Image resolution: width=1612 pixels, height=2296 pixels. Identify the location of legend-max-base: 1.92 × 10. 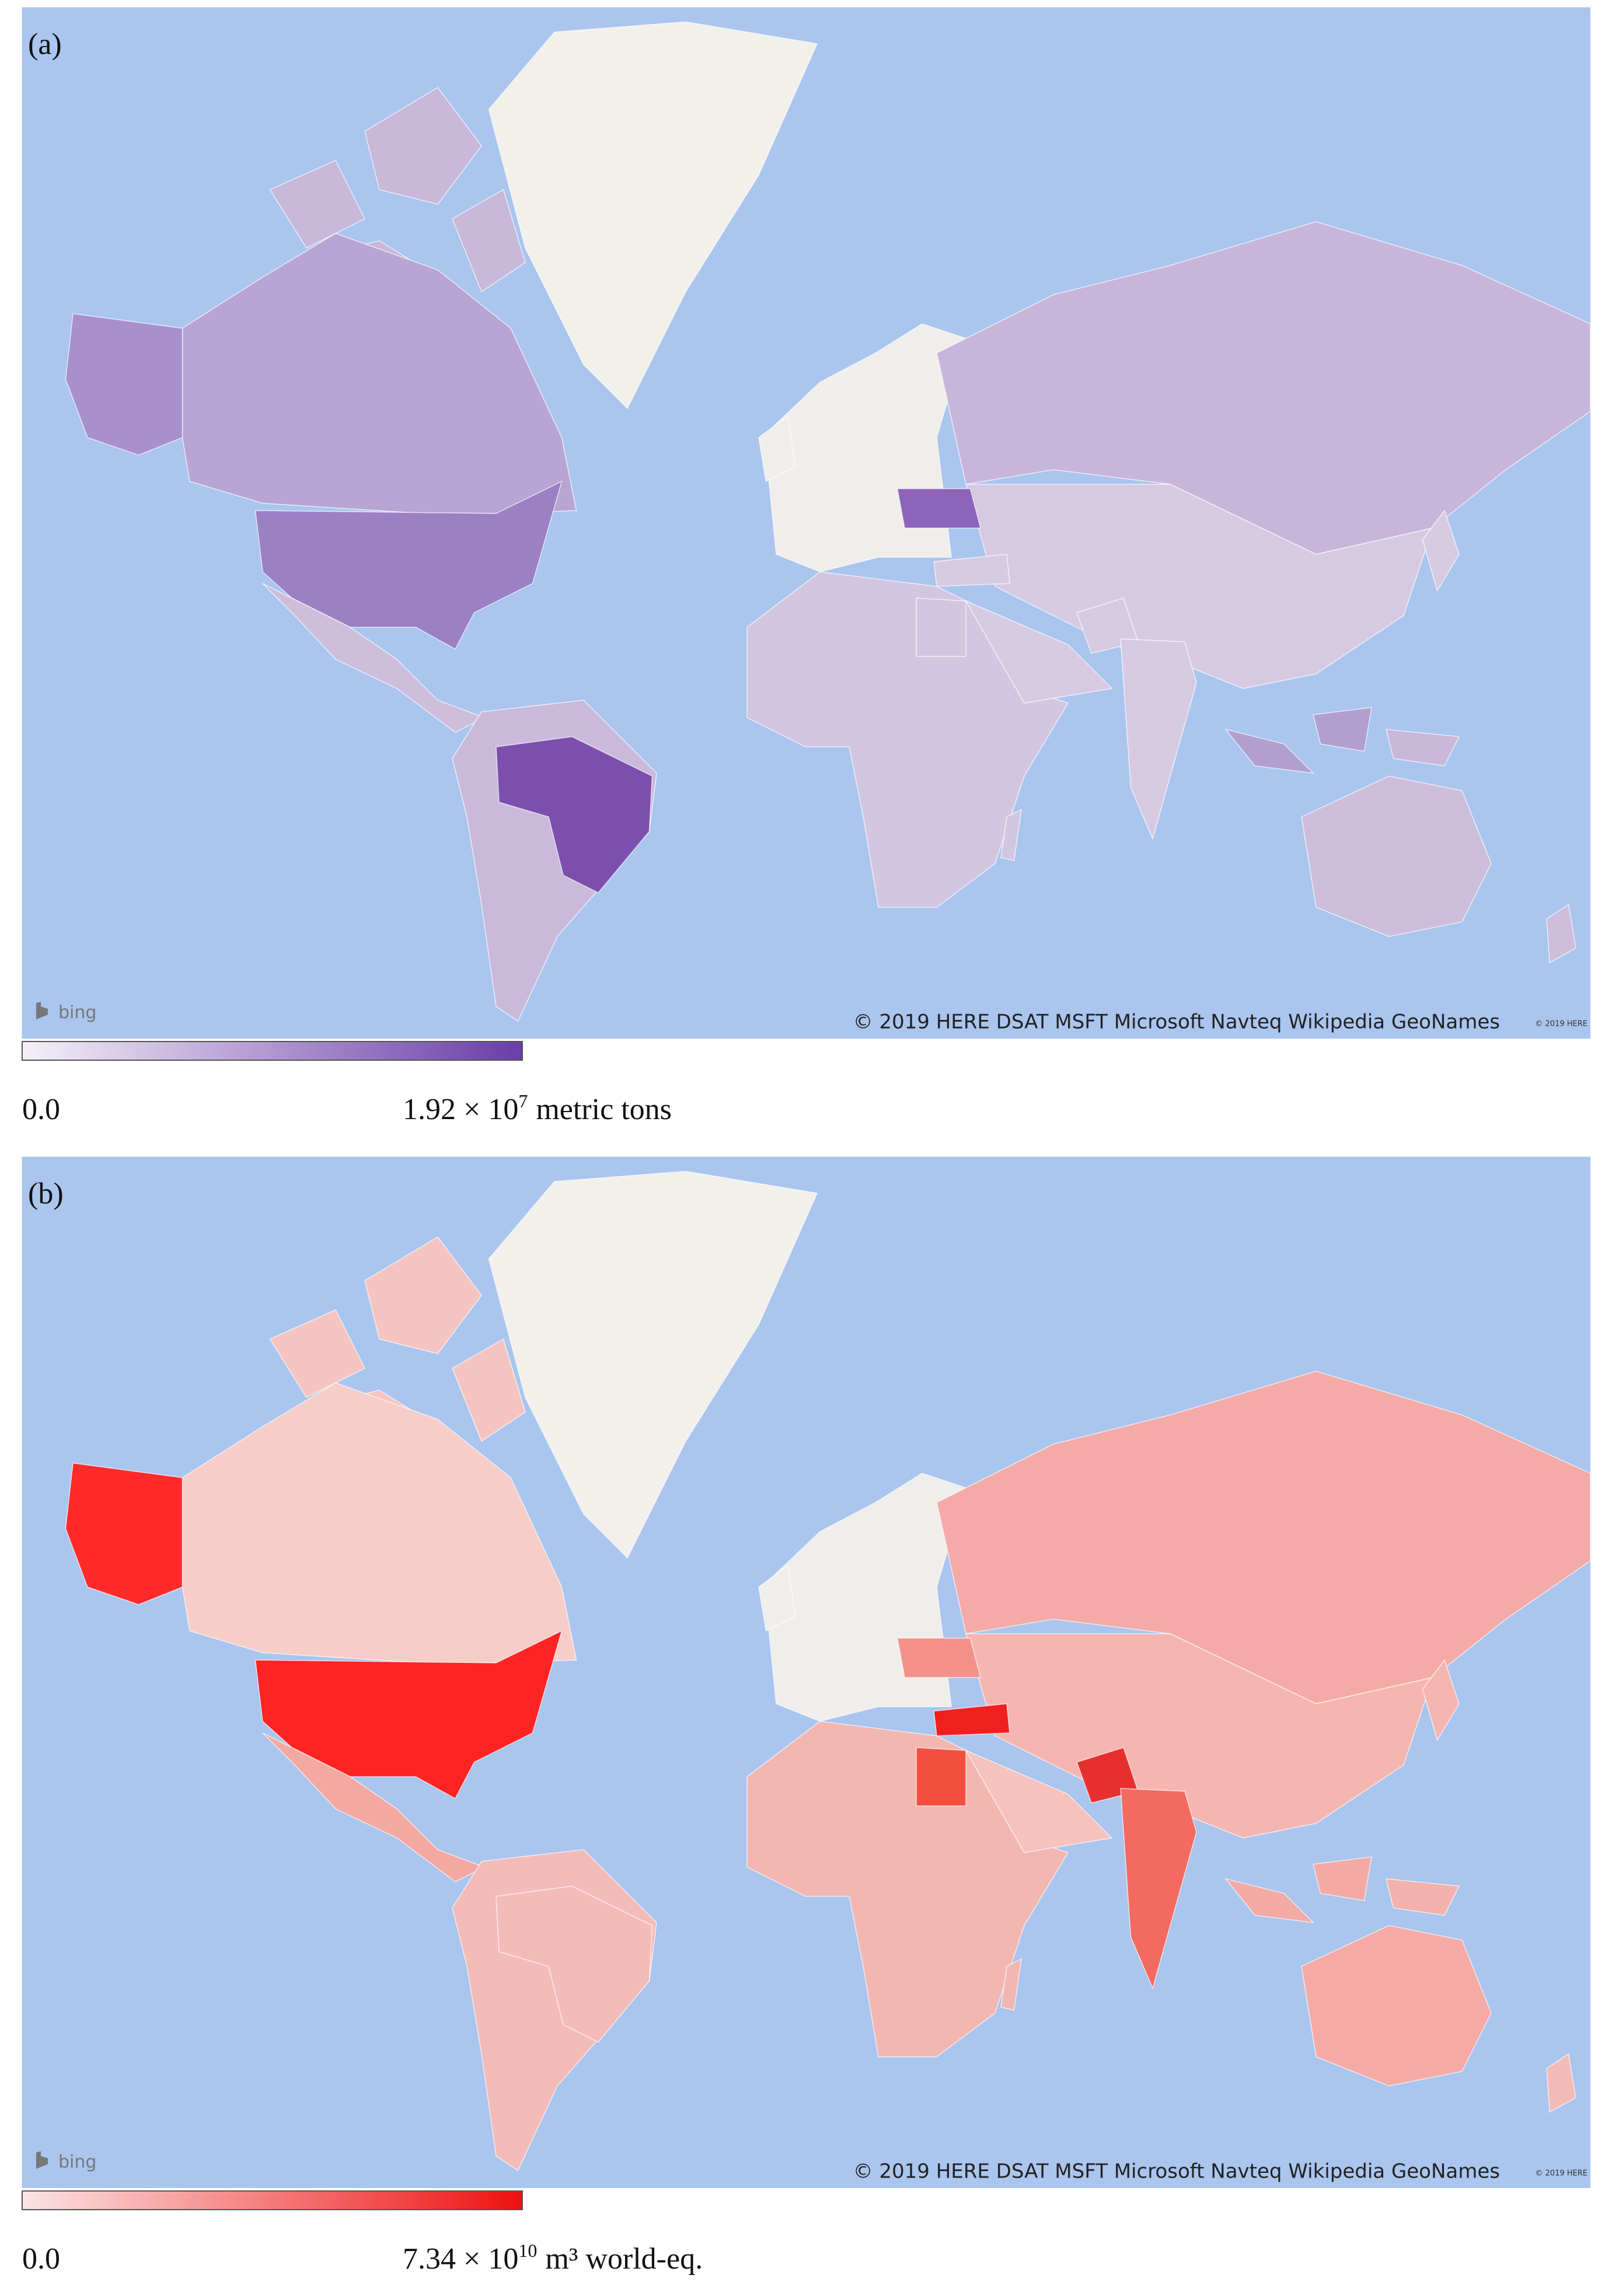
(460, 1110).